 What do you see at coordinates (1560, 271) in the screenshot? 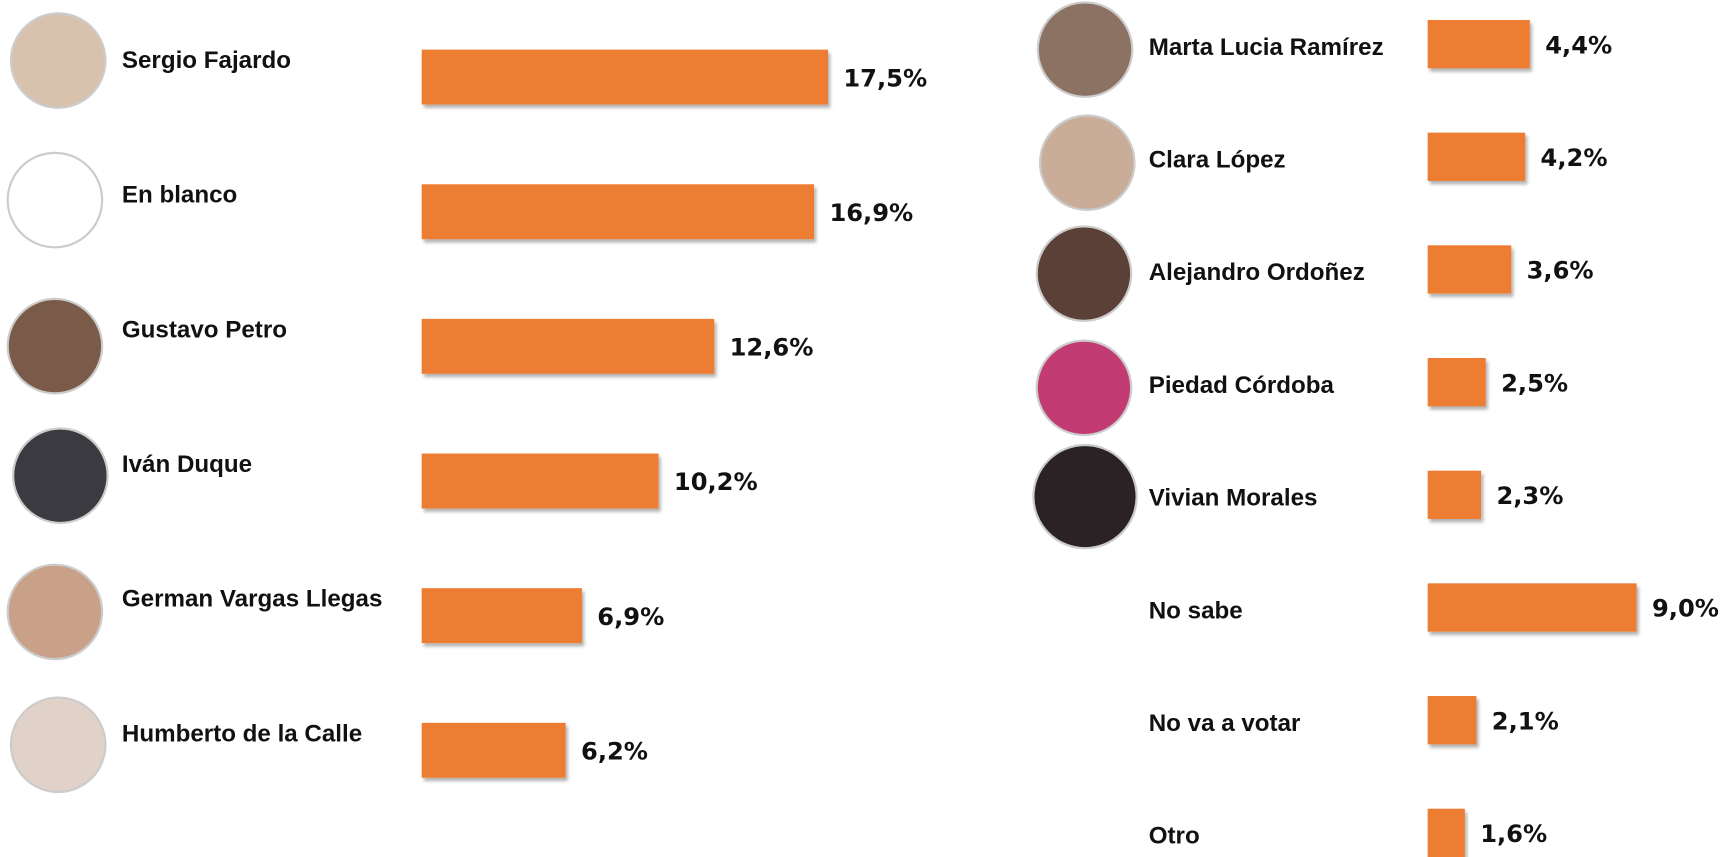
I see `value-label: 3,6%` at bounding box center [1560, 271].